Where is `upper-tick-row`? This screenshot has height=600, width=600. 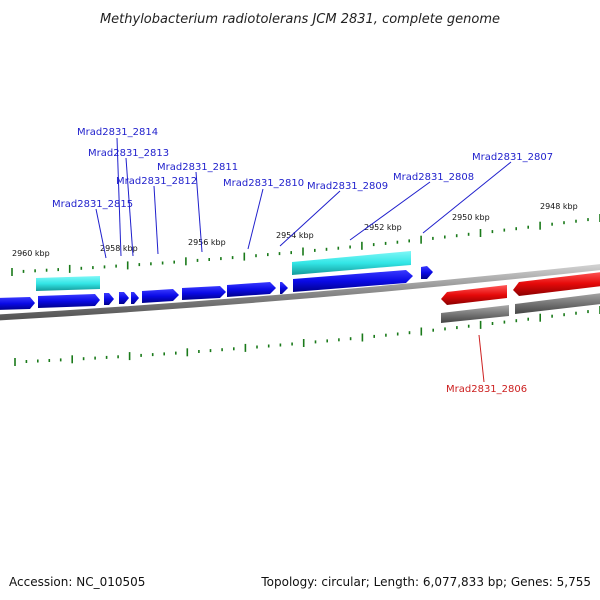
upper-tick-row is located at coordinates (305, 245).